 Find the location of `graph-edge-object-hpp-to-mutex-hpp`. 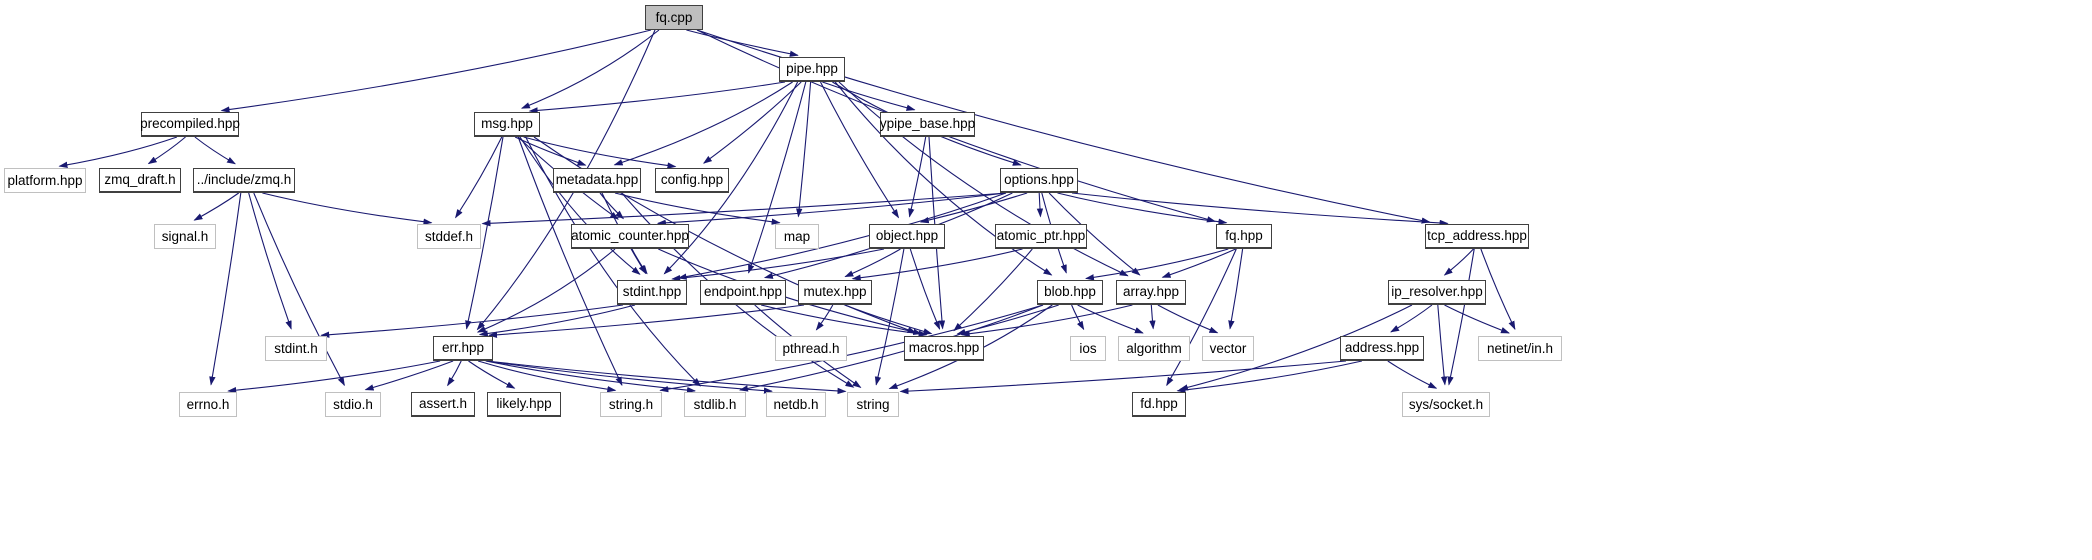

graph-edge-object-hpp-to-mutex-hpp is located at coordinates (872, 263).